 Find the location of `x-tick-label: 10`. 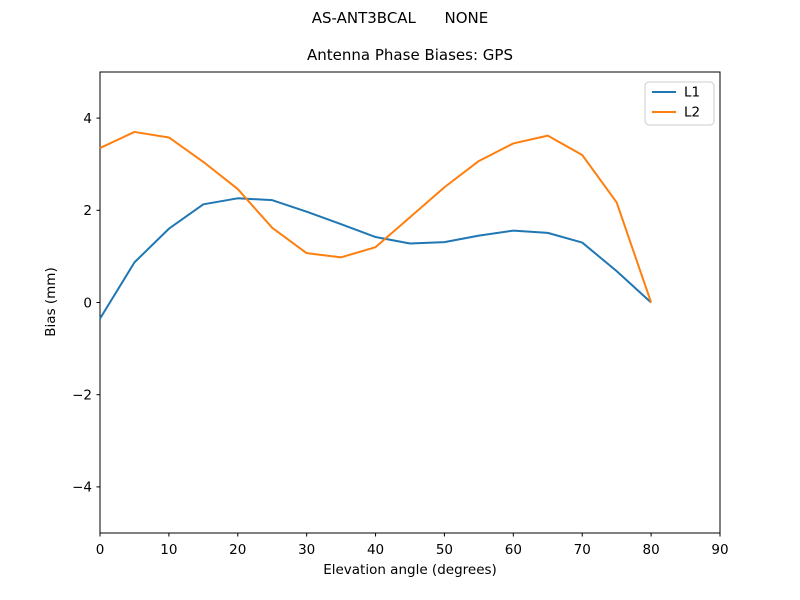

x-tick-label: 10 is located at coordinates (168, 550).